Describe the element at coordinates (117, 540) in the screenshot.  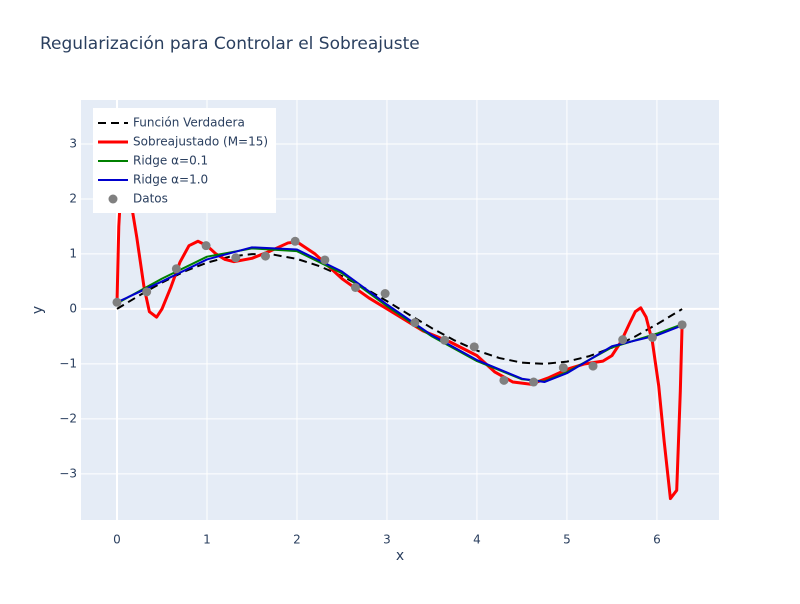
I see `x-tick-label: 0` at that location.